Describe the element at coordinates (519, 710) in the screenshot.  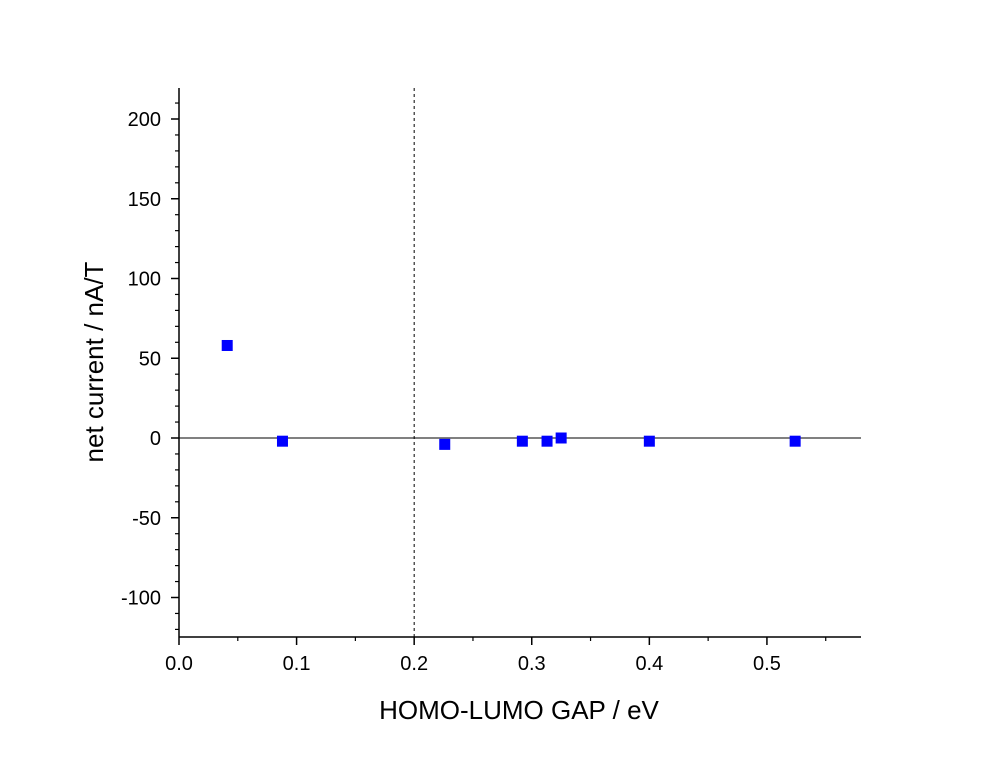
I see `x-axis-label: HOMO-LUMO GAP / eV` at that location.